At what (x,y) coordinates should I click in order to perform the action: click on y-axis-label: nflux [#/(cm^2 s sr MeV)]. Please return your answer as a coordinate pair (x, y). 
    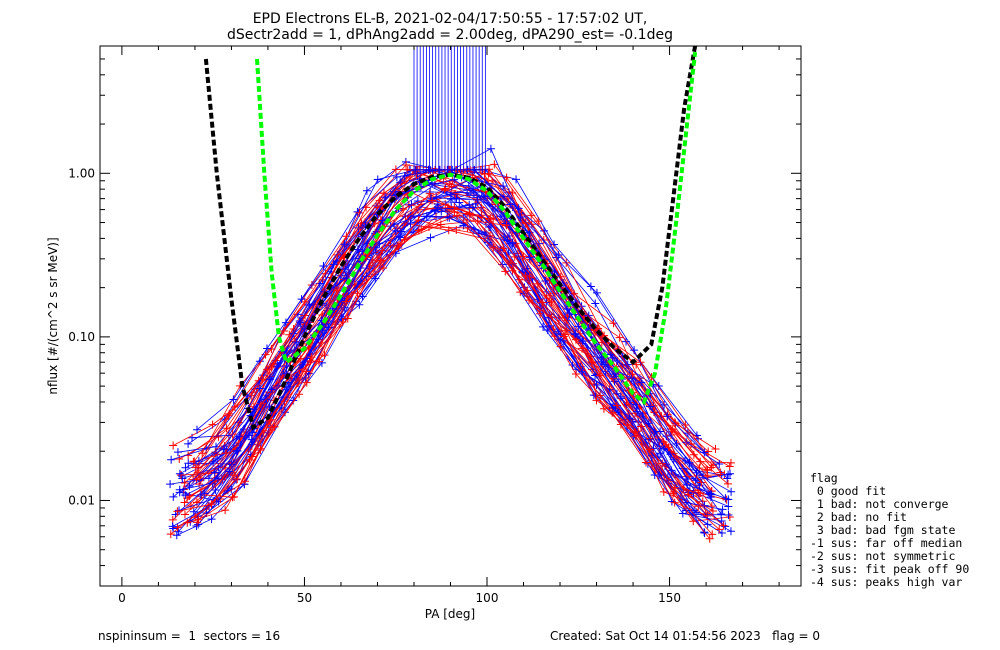
    Looking at the image, I should click on (53, 315).